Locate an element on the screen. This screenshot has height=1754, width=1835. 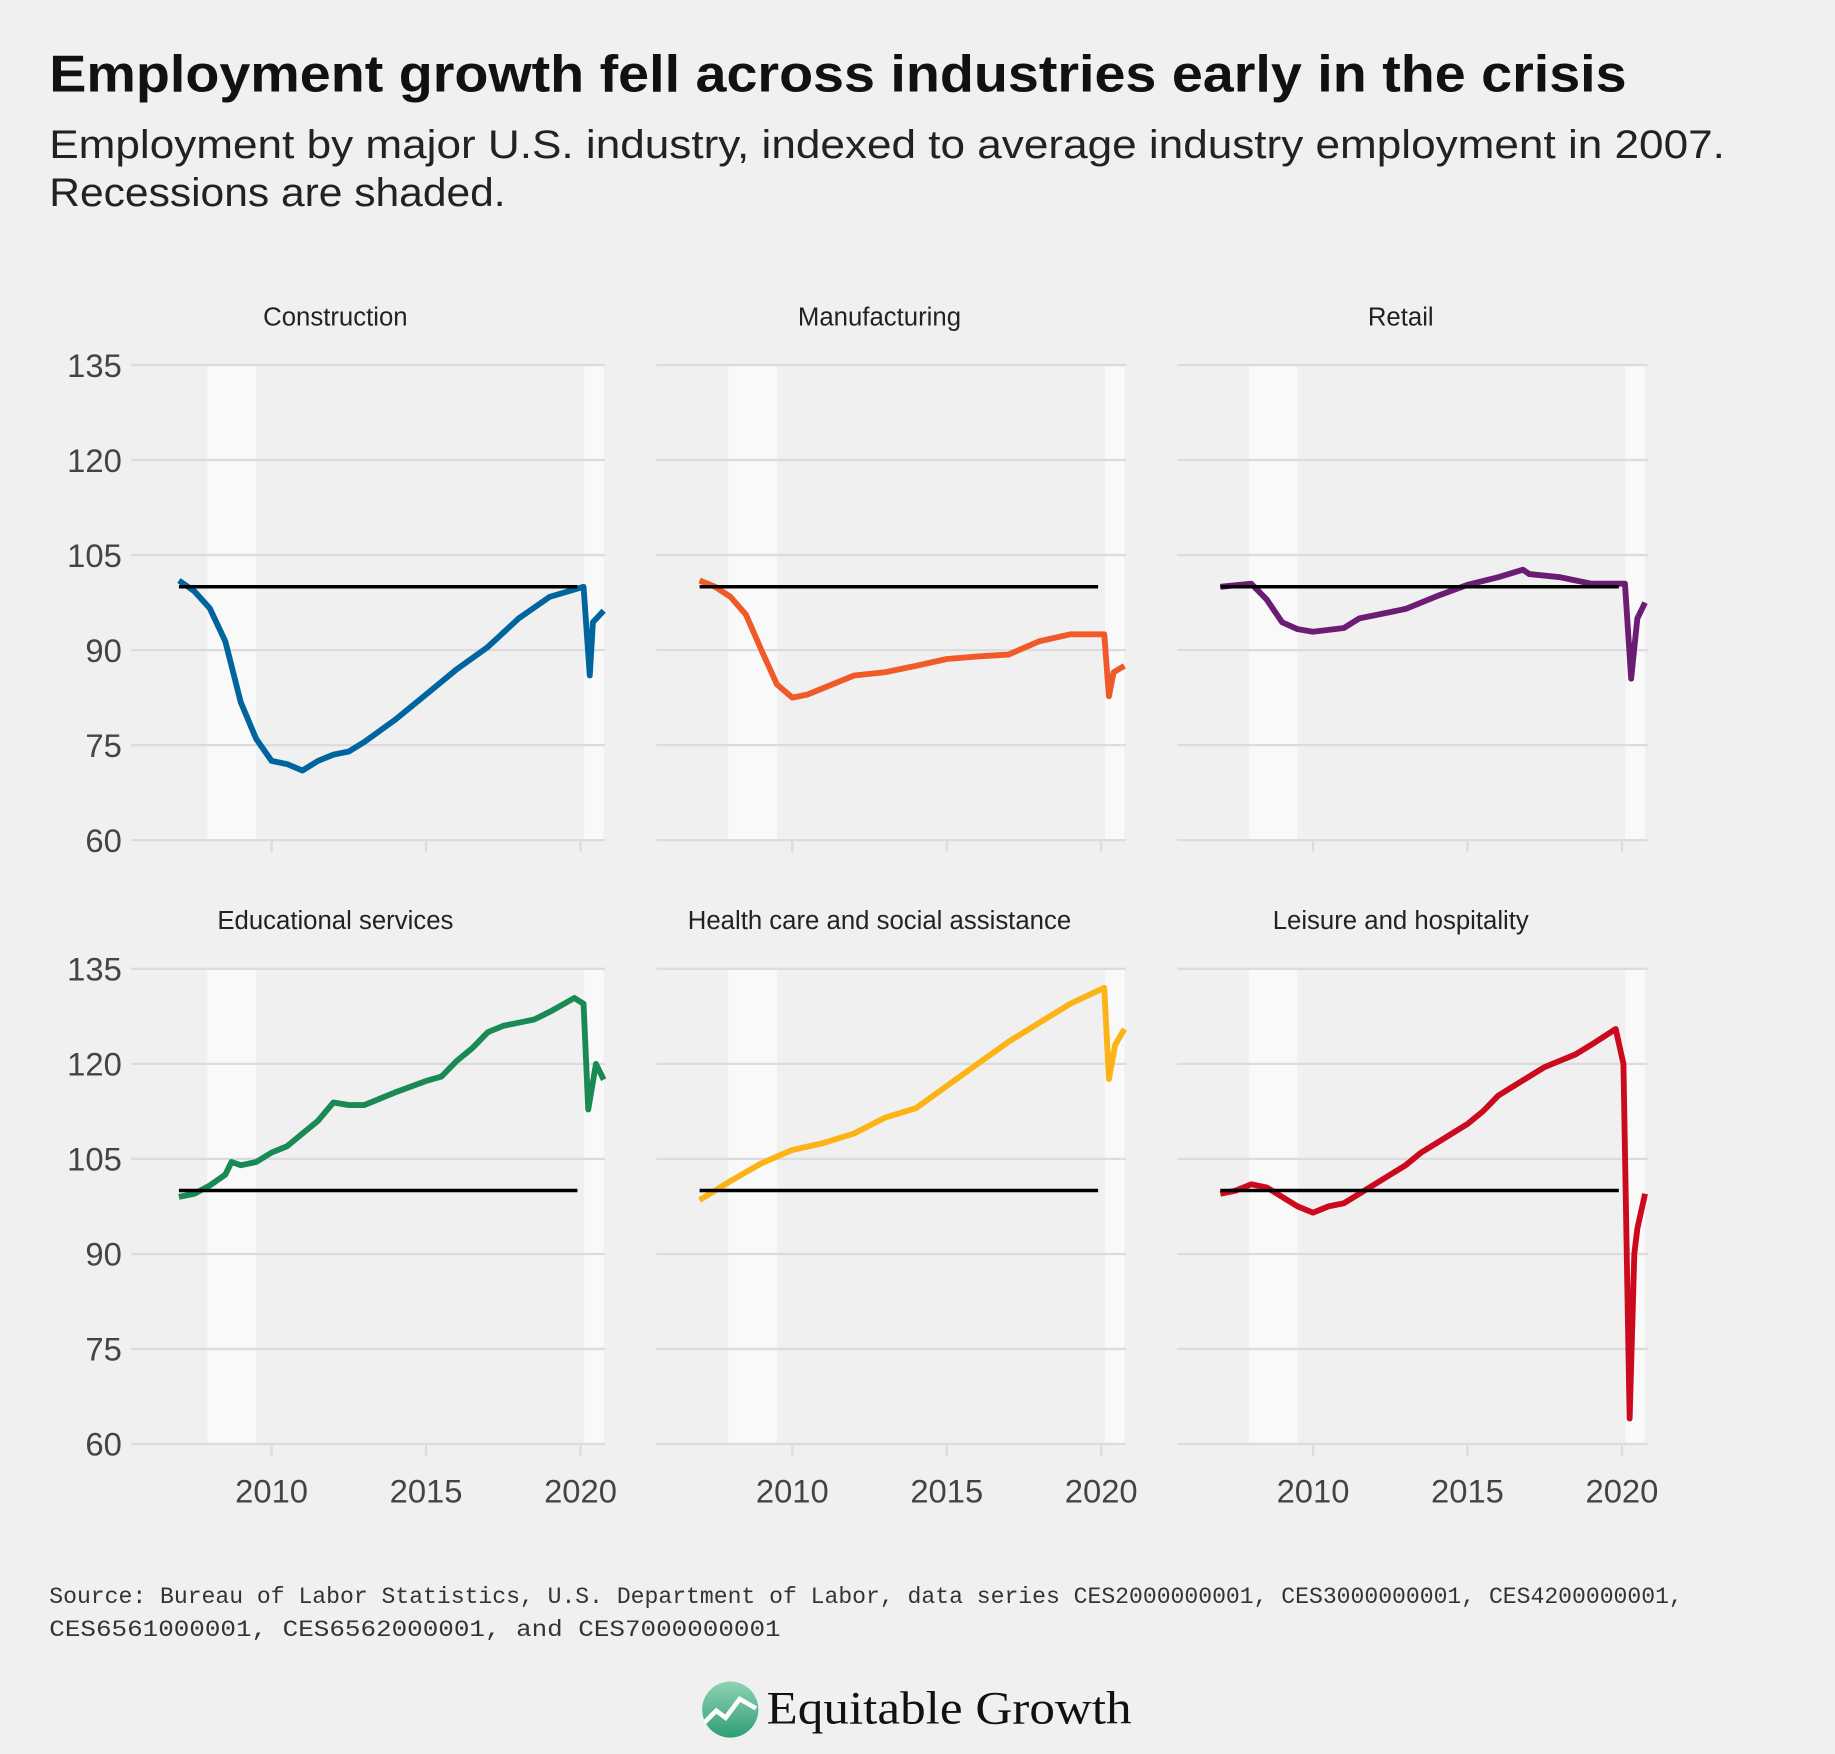
panel-construction: 60 75 90 105 120 135 Construction is located at coordinates (336, 581).